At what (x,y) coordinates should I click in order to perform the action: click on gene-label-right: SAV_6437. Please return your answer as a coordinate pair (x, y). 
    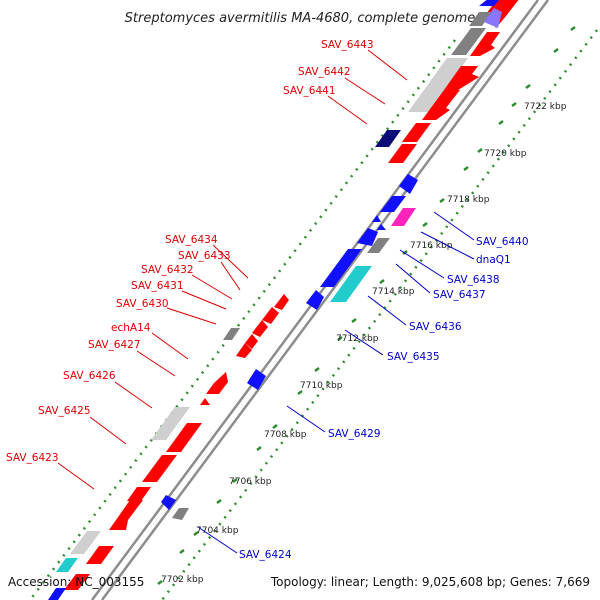
    Looking at the image, I should click on (459, 295).